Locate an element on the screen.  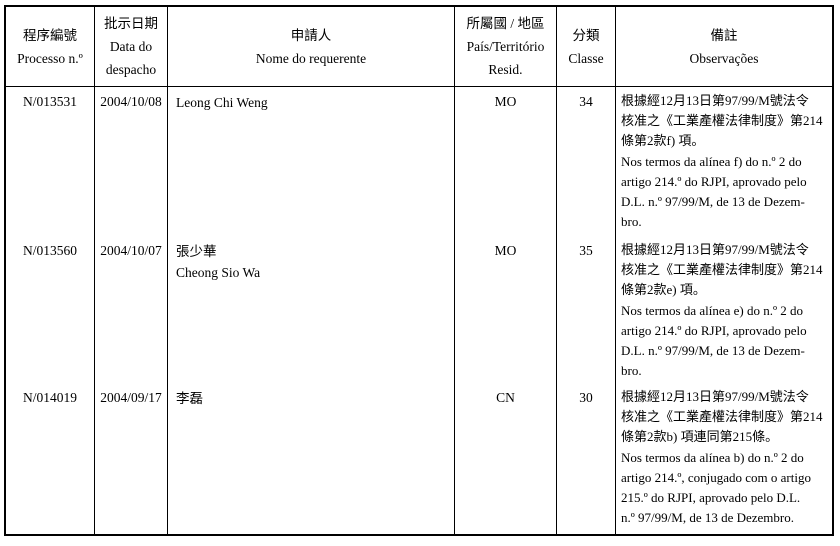
header-date-pt1: Data do is located at coordinates (131, 46).